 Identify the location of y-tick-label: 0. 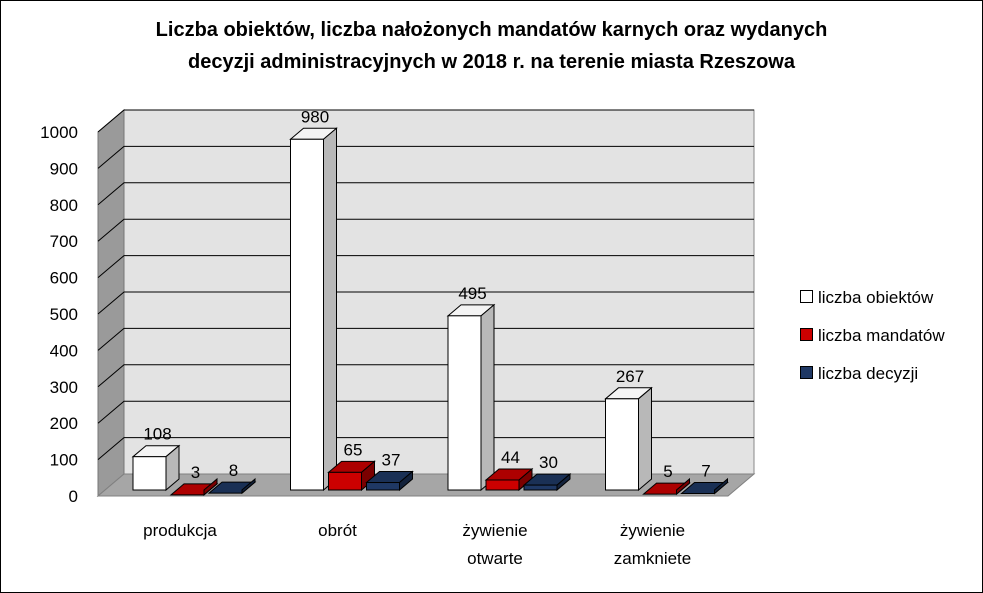
(73, 496).